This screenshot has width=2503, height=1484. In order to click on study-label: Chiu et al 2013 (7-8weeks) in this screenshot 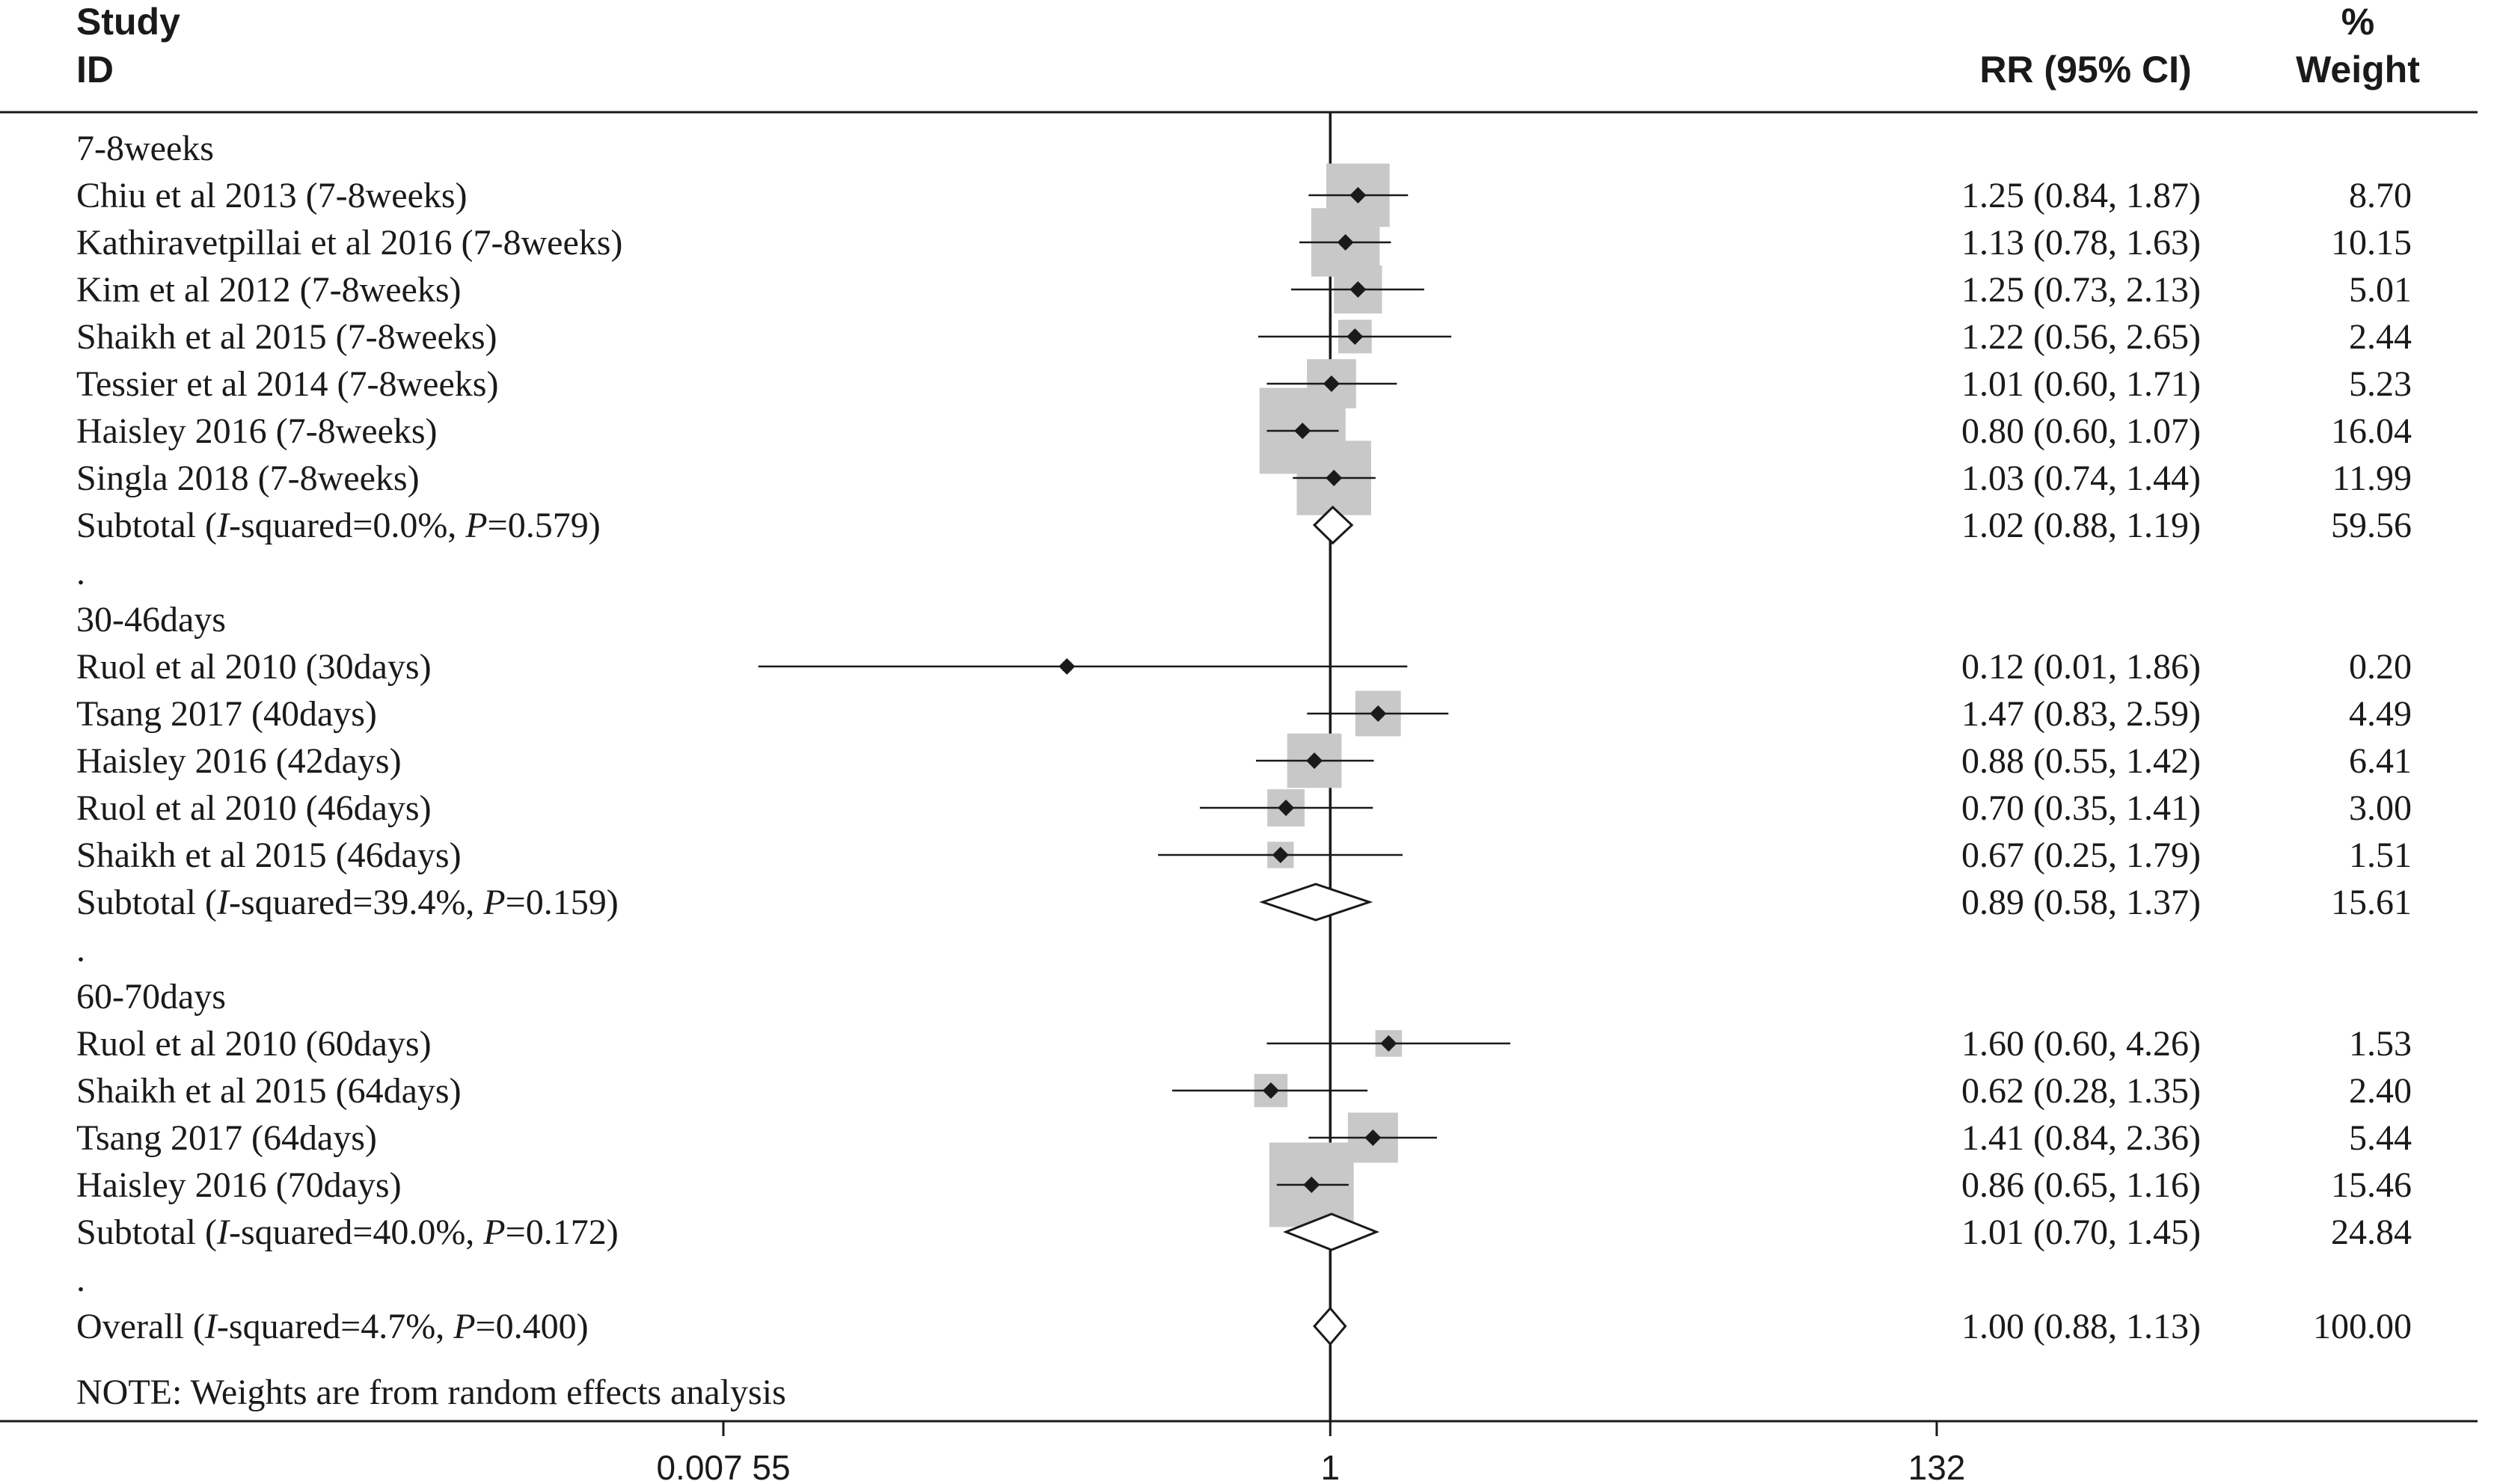, I will do `click(272, 195)`.